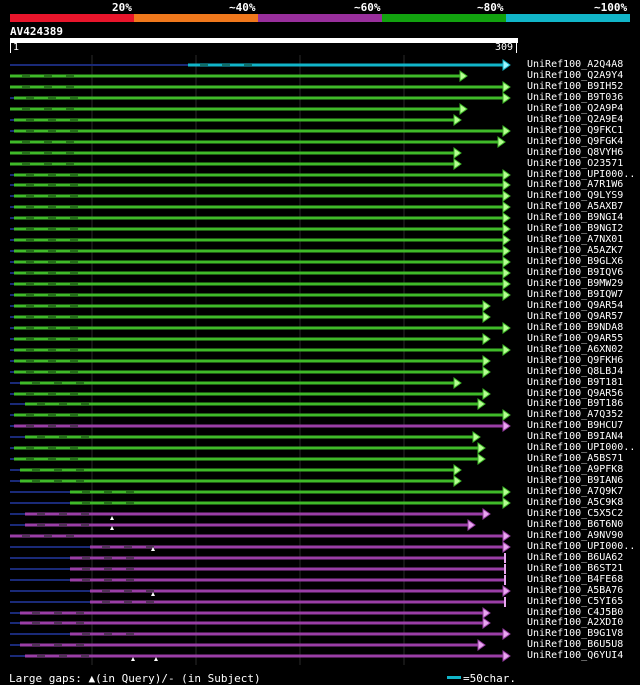 The width and height of the screenshot is (640, 685). I want to click on hit-label: UniRef100_A9NV90, so click(575, 535).